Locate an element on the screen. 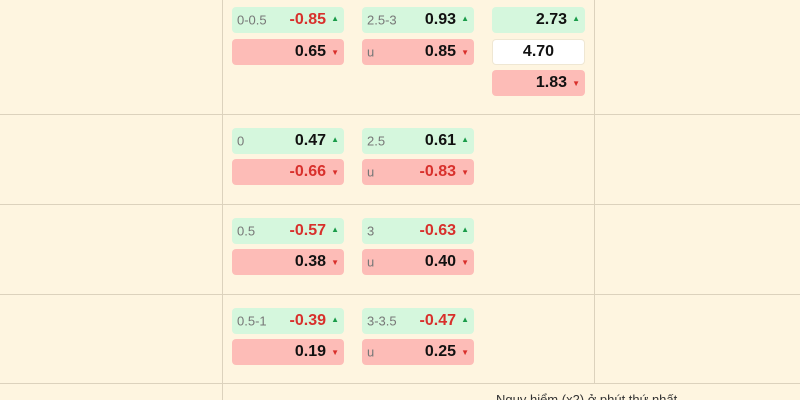  odds-value: 0.93 is located at coordinates (440, 19).